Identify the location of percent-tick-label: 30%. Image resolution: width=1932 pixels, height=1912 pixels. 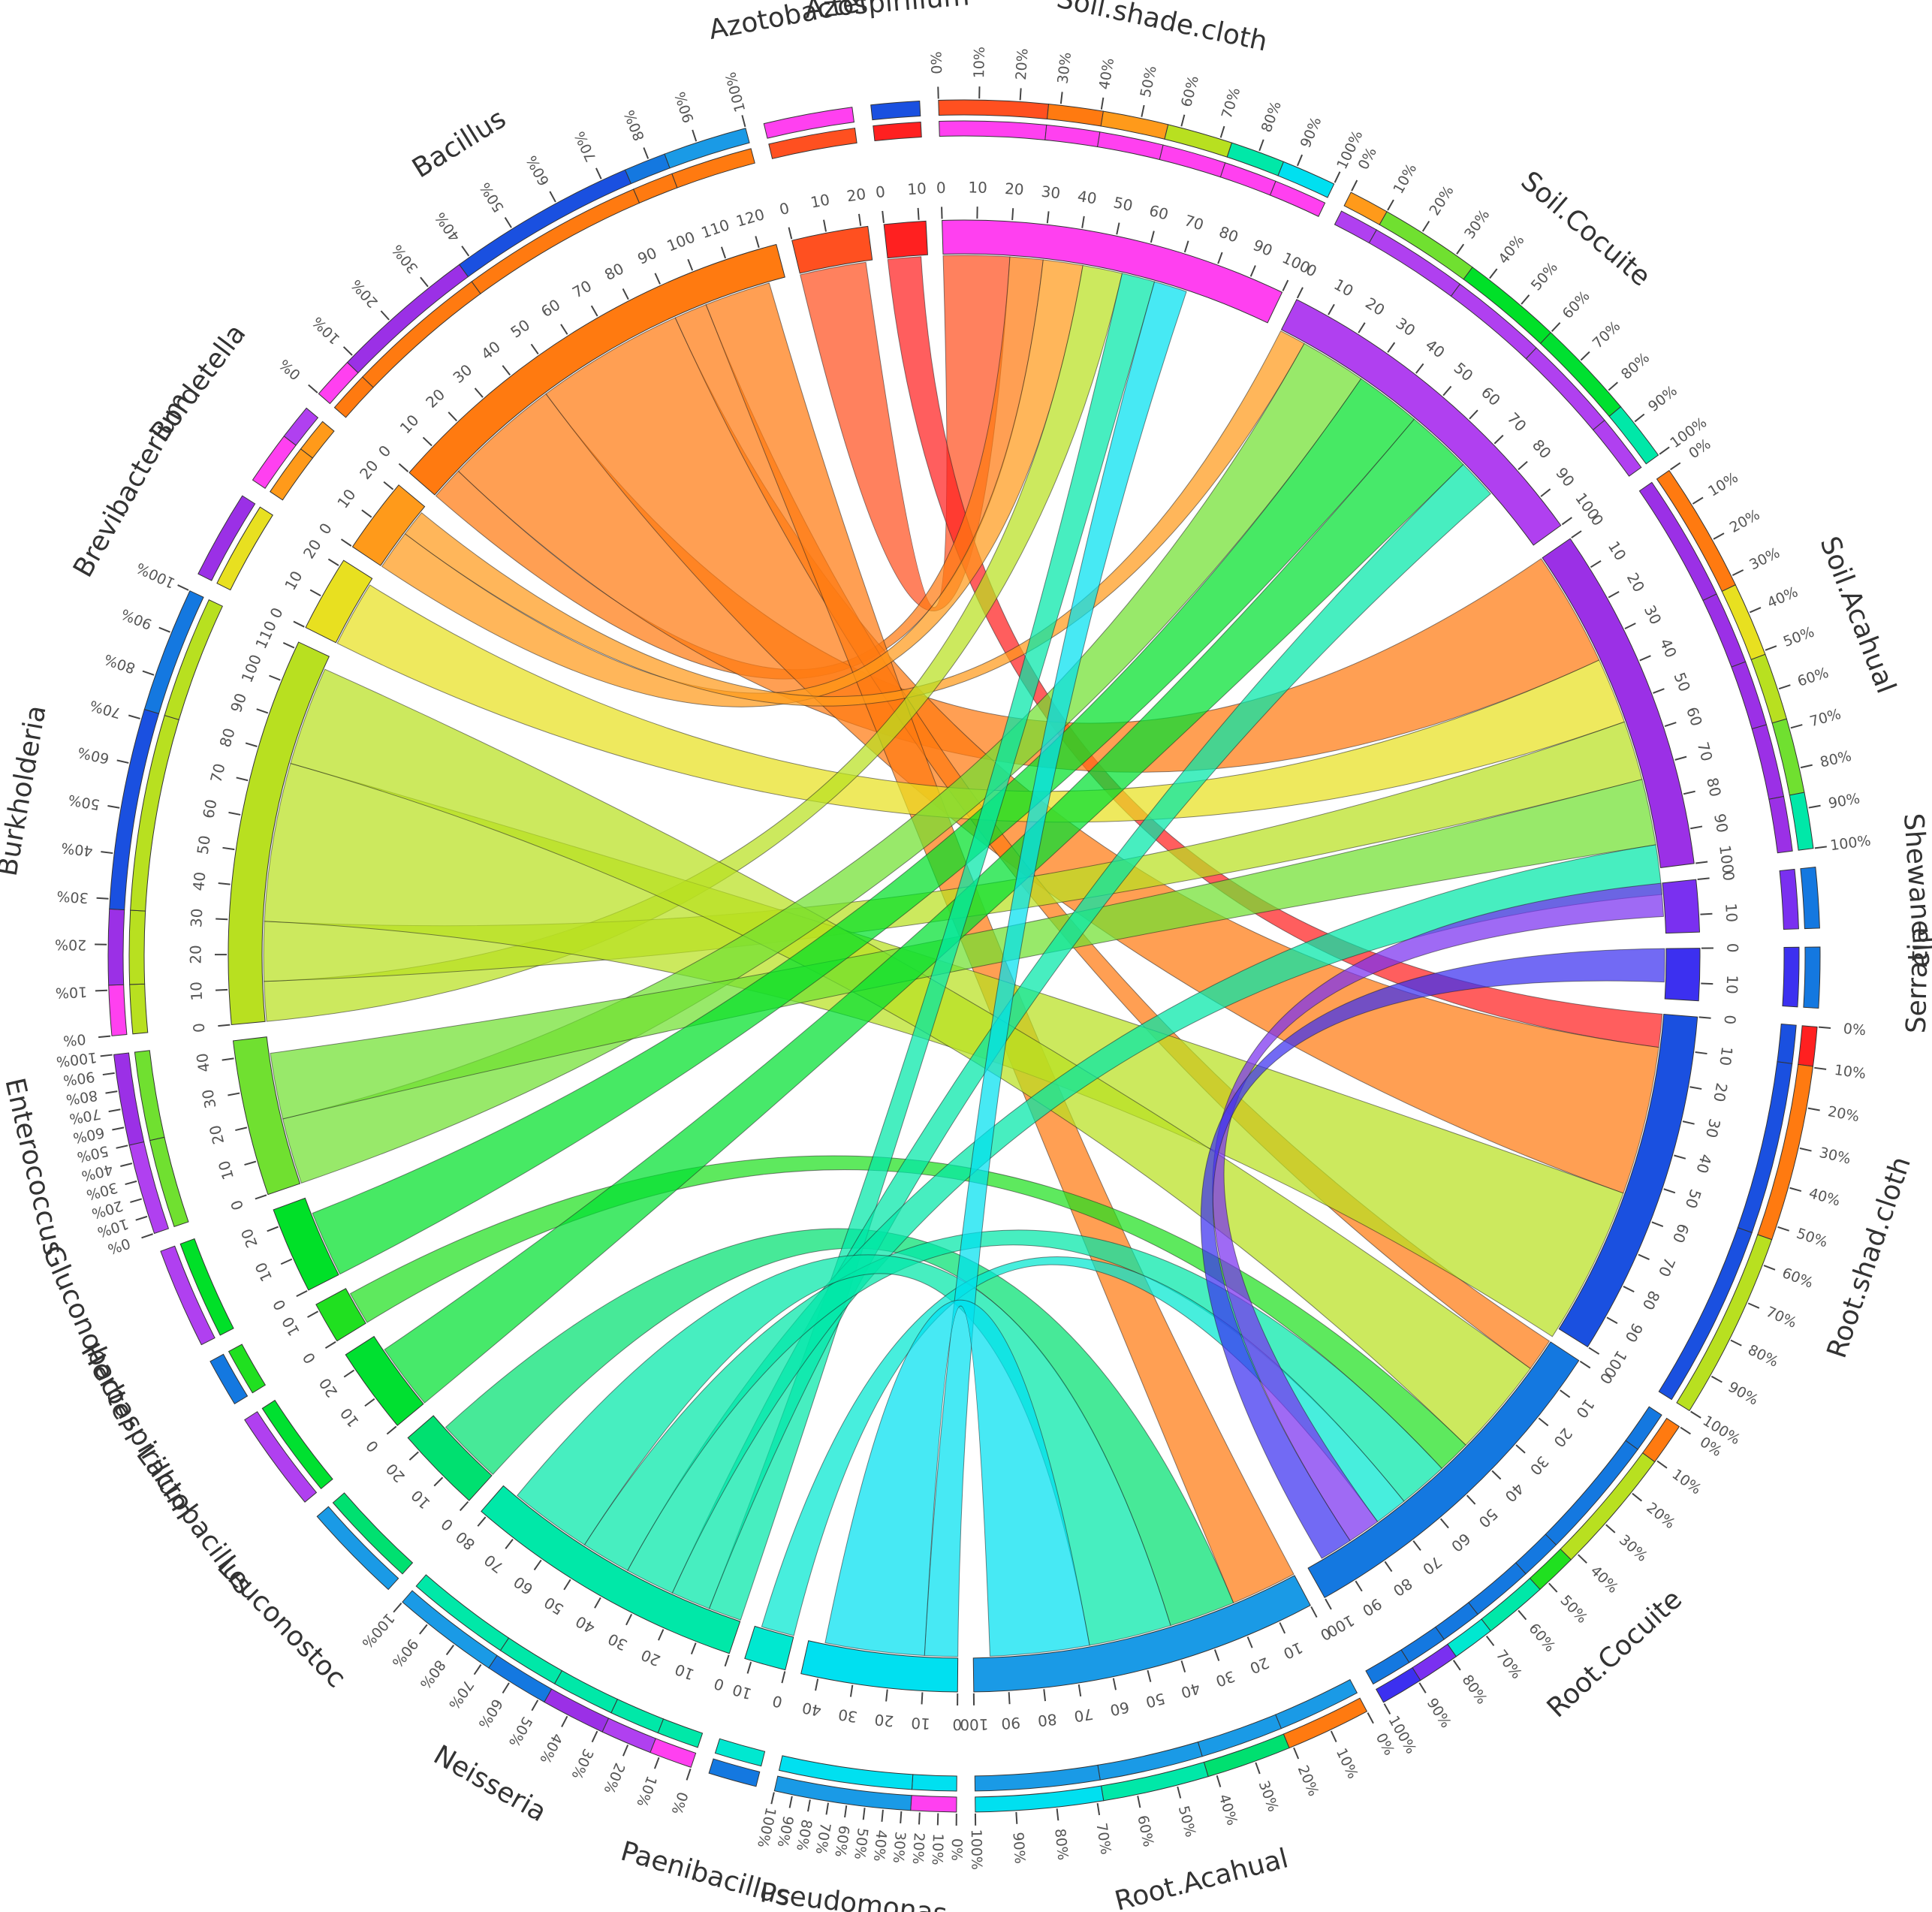
(1765, 558).